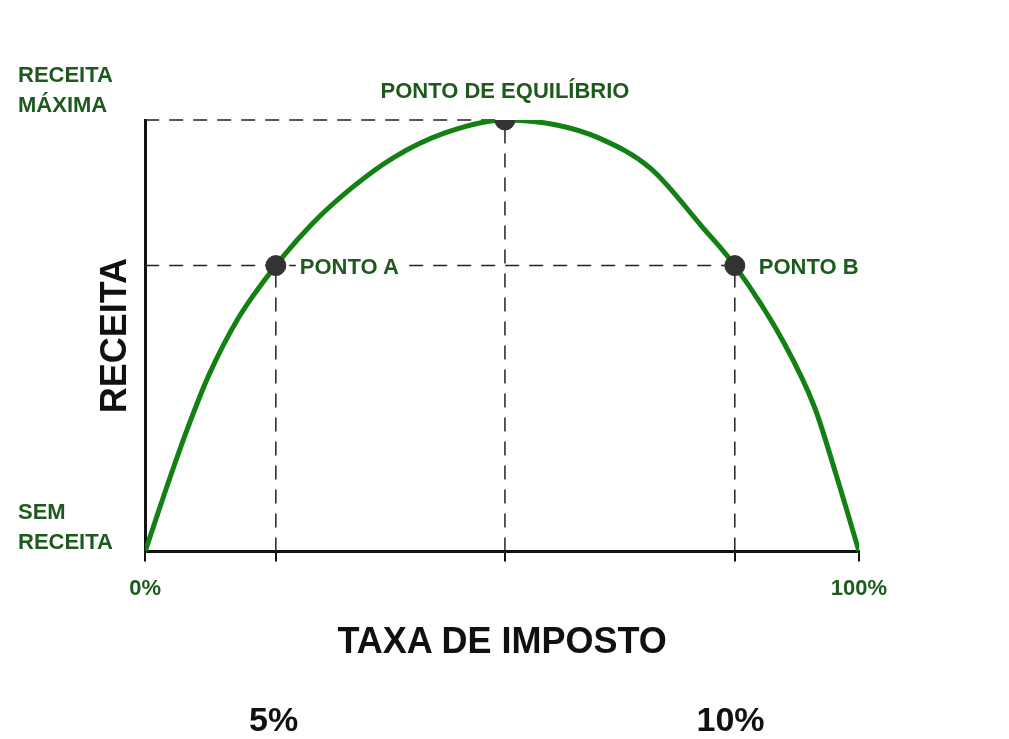 This screenshot has height=739, width=1009. I want to click on annotation: PONTO B, so click(808, 266).